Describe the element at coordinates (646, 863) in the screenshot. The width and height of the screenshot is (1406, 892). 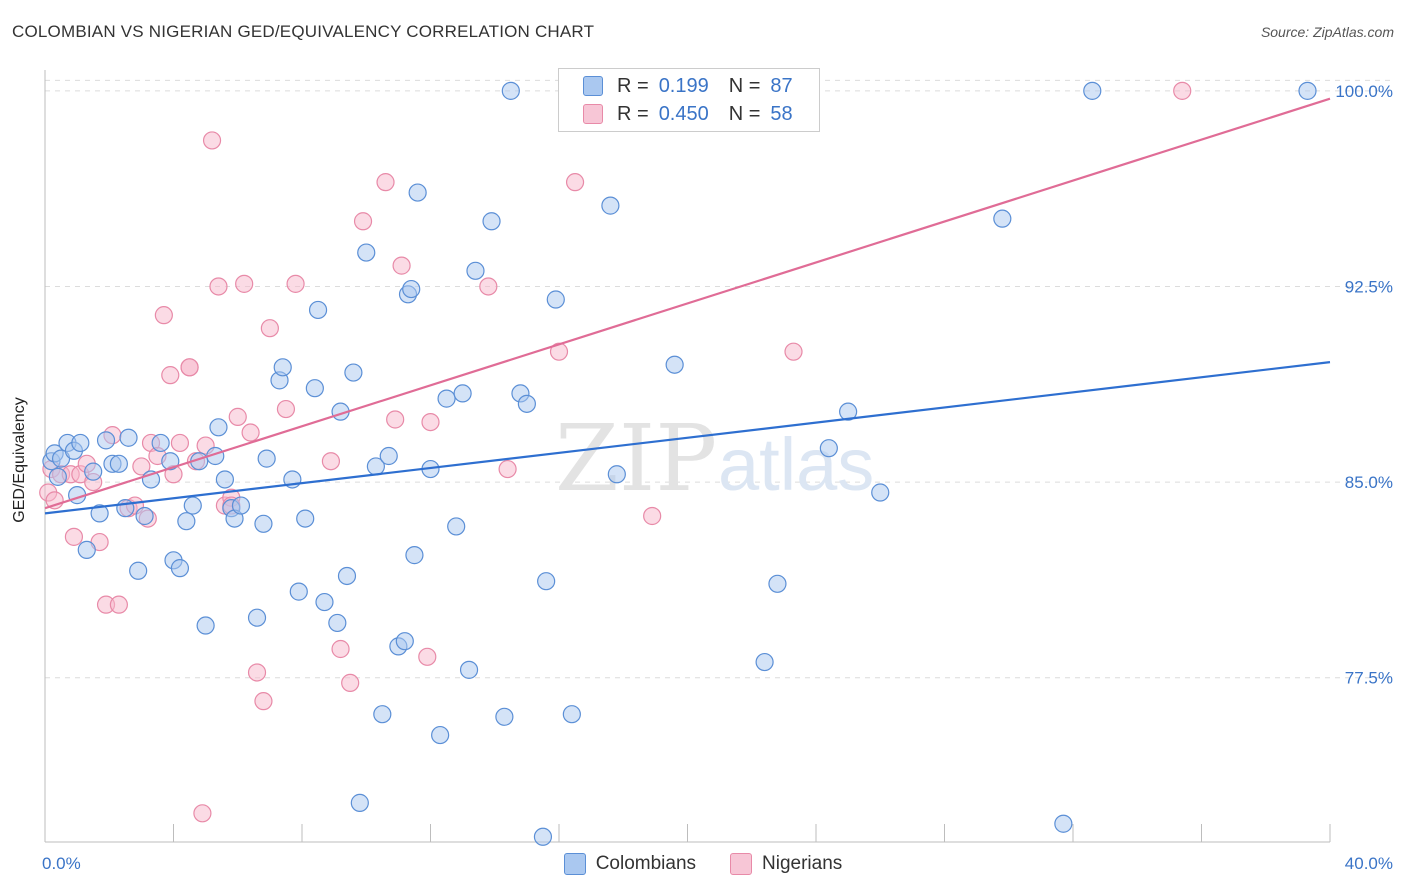
I see `legend-label-colombians: Colombians` at that location.